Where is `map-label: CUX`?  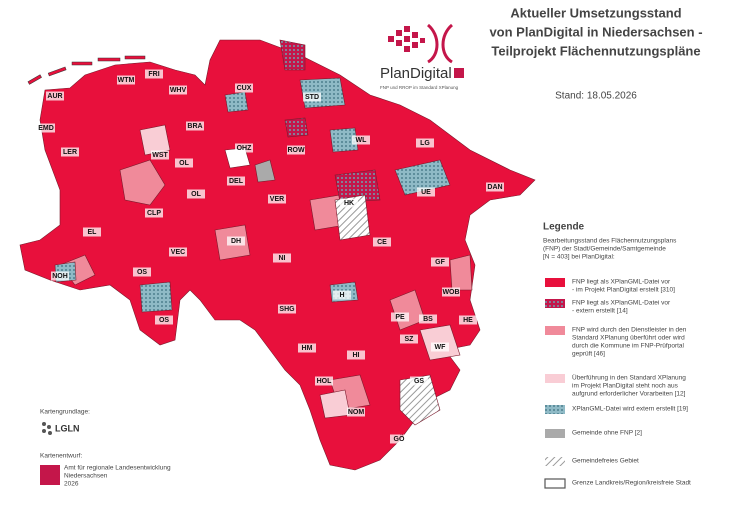
map-label: CUX is located at coordinates (244, 88).